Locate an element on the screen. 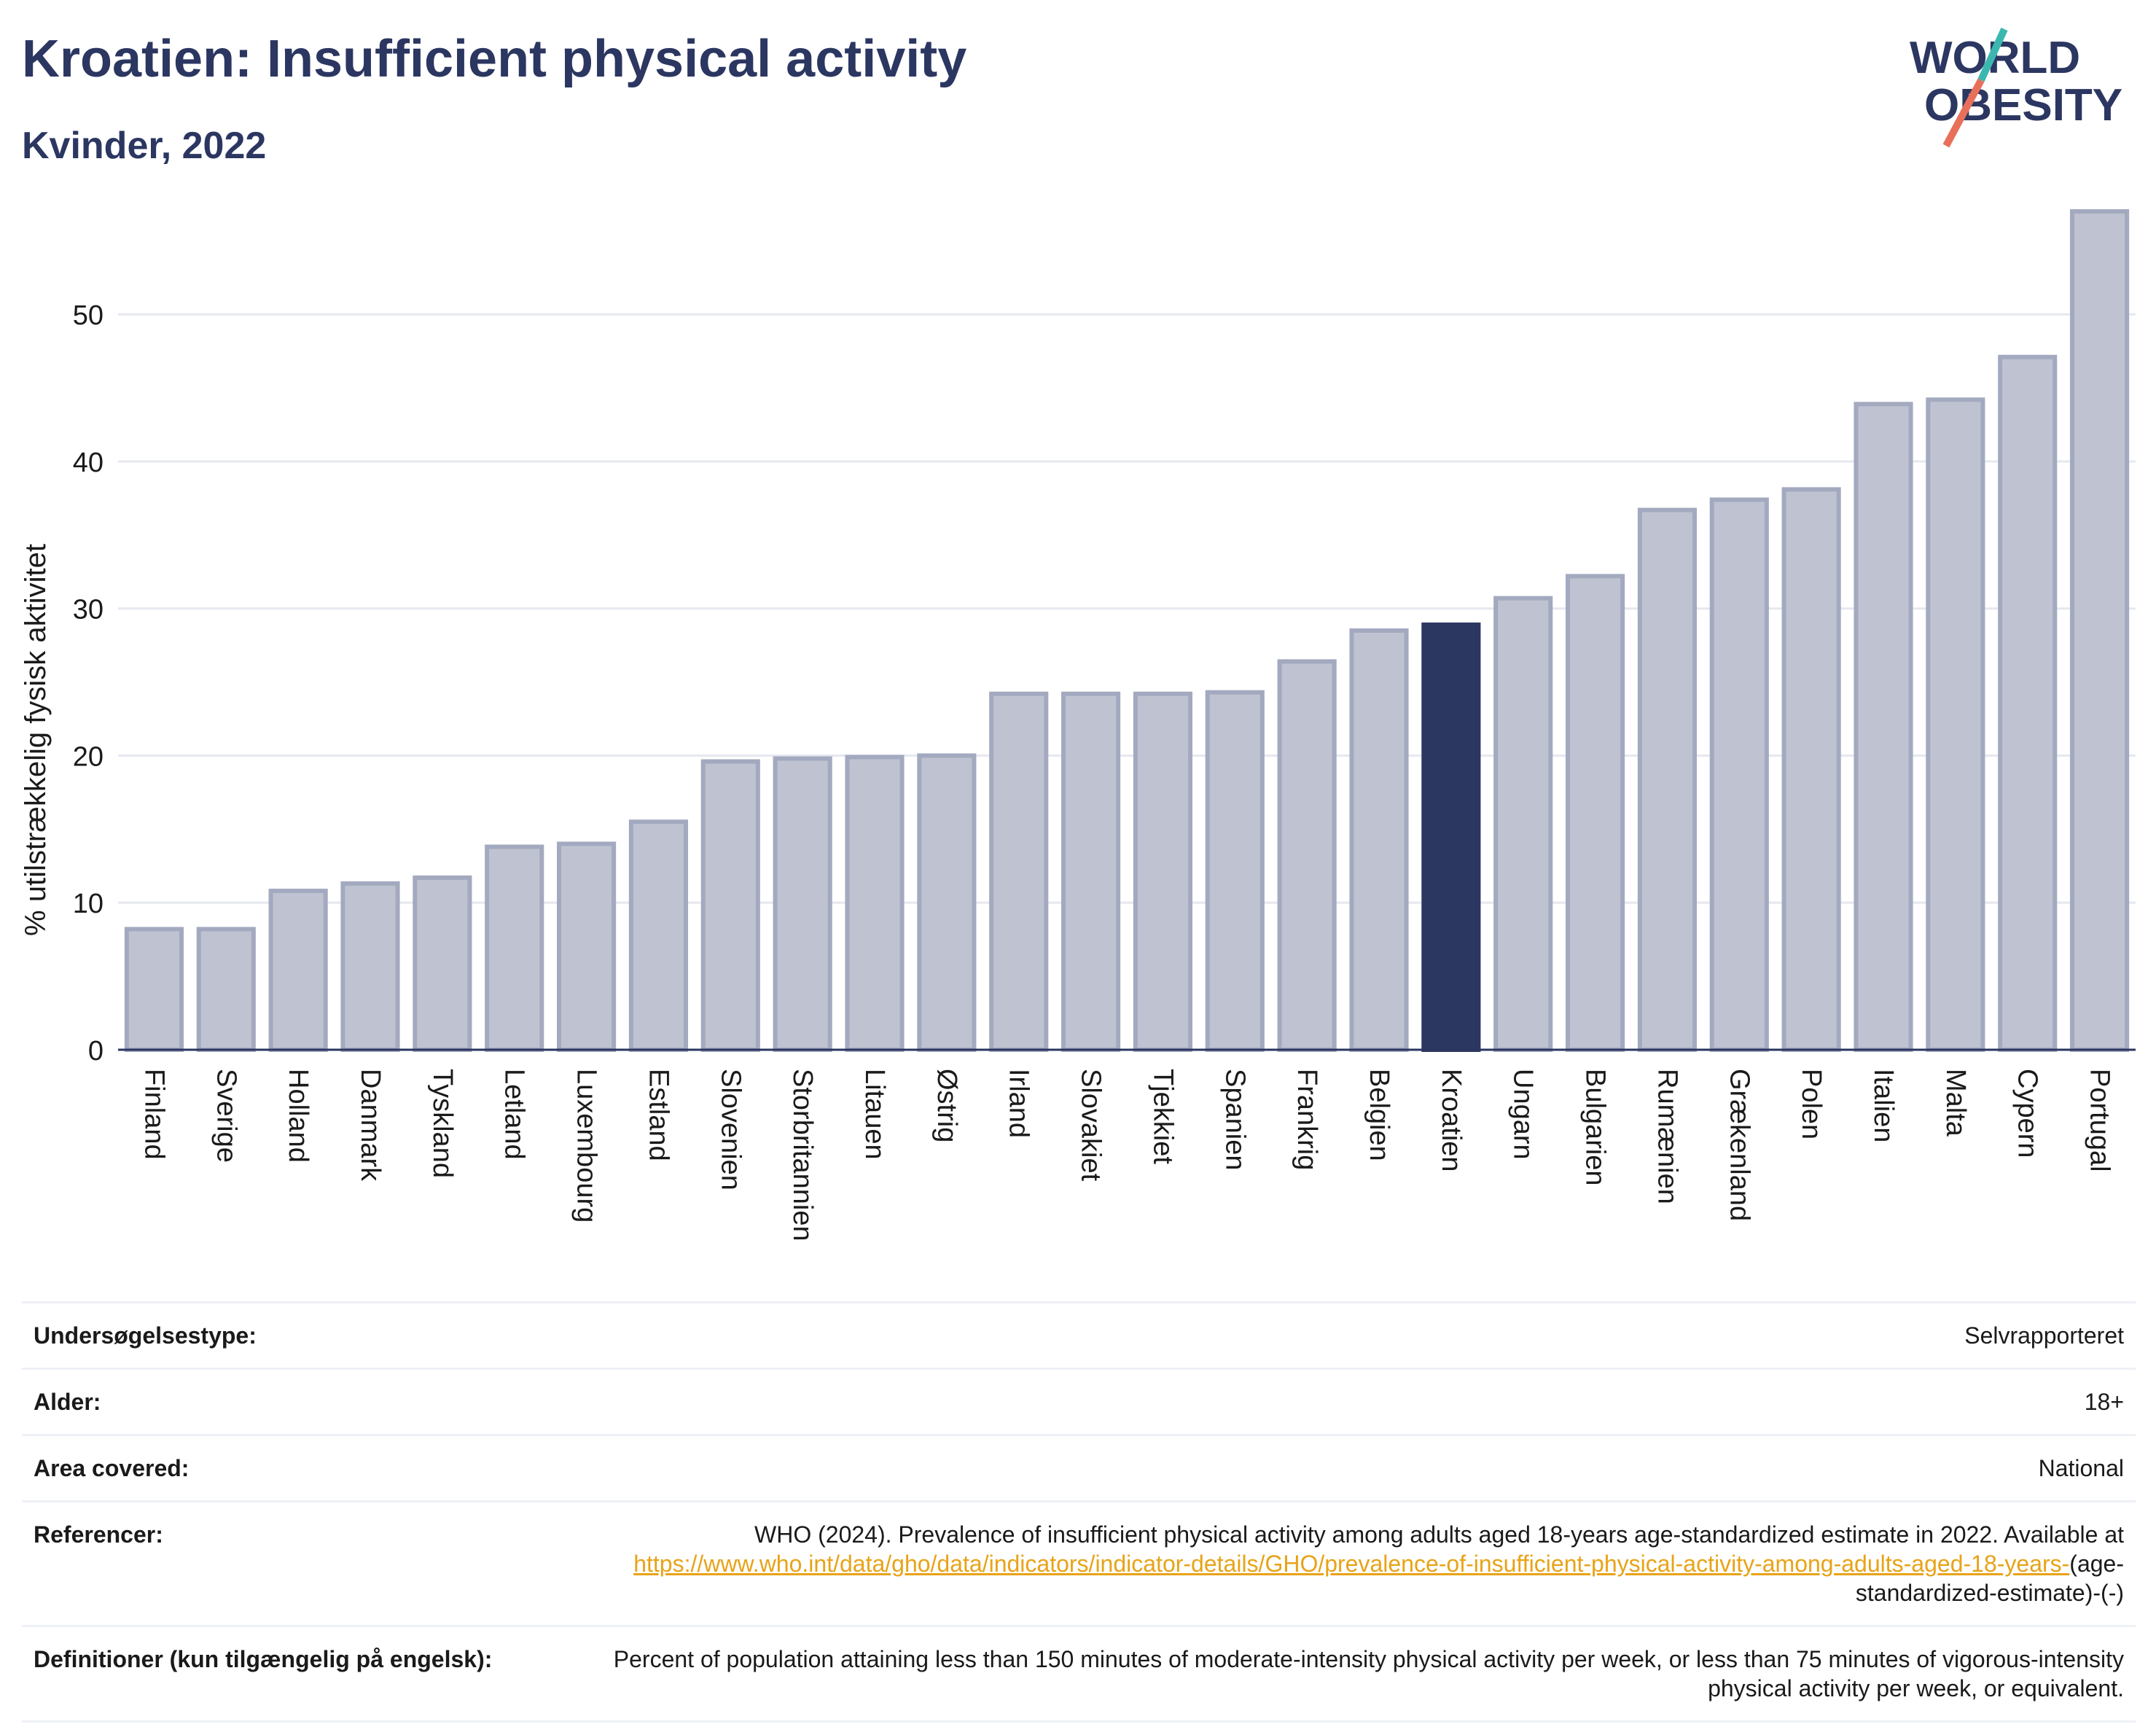 The image size is (2156, 1735). x-tick-label: Tyskland is located at coordinates (442, 1123).